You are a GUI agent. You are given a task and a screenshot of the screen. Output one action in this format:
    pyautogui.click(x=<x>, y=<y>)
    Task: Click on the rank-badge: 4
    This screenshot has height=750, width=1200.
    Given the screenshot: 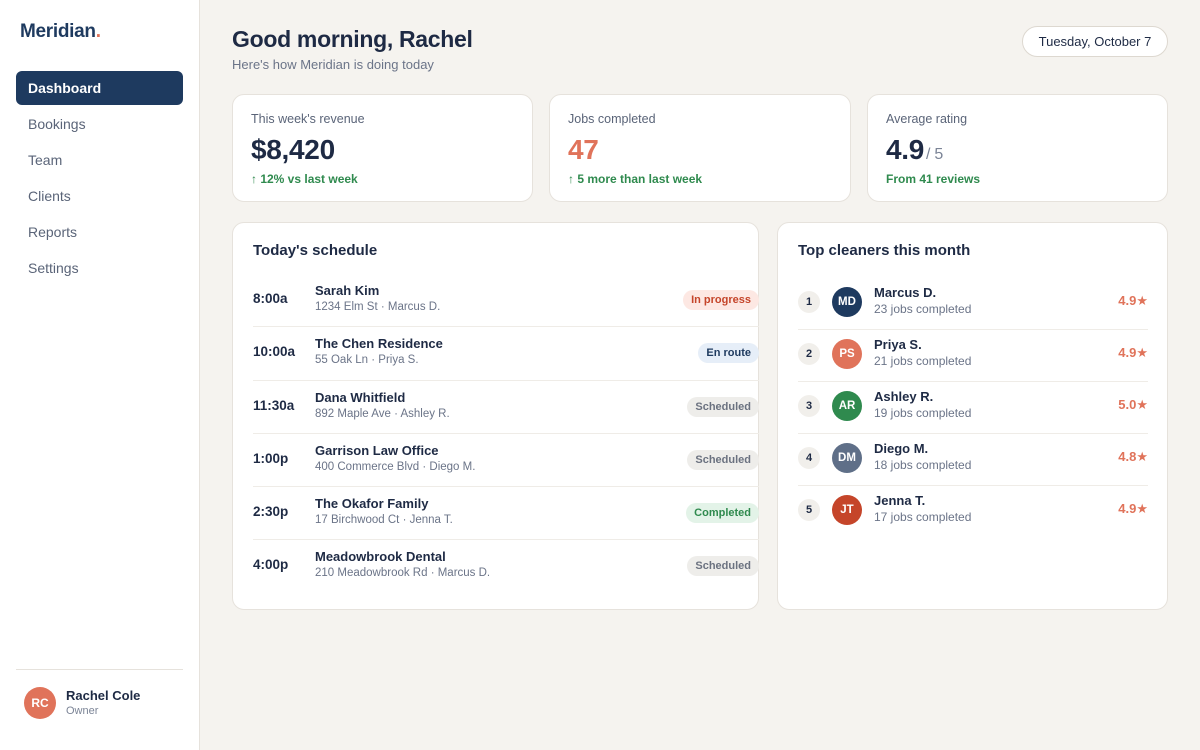 What is the action you would take?
    pyautogui.click(x=809, y=458)
    